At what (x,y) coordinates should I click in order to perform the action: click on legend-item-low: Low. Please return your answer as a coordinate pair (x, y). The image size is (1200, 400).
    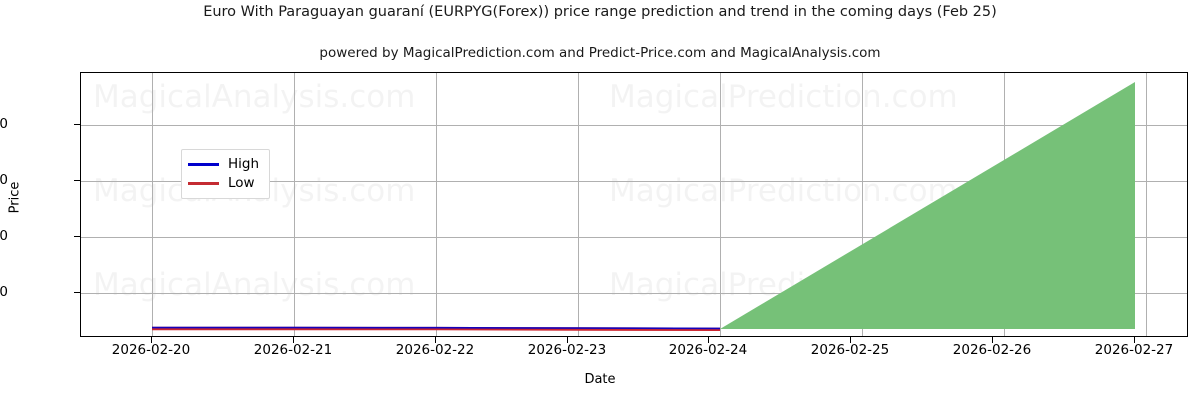
    Looking at the image, I should click on (223, 183).